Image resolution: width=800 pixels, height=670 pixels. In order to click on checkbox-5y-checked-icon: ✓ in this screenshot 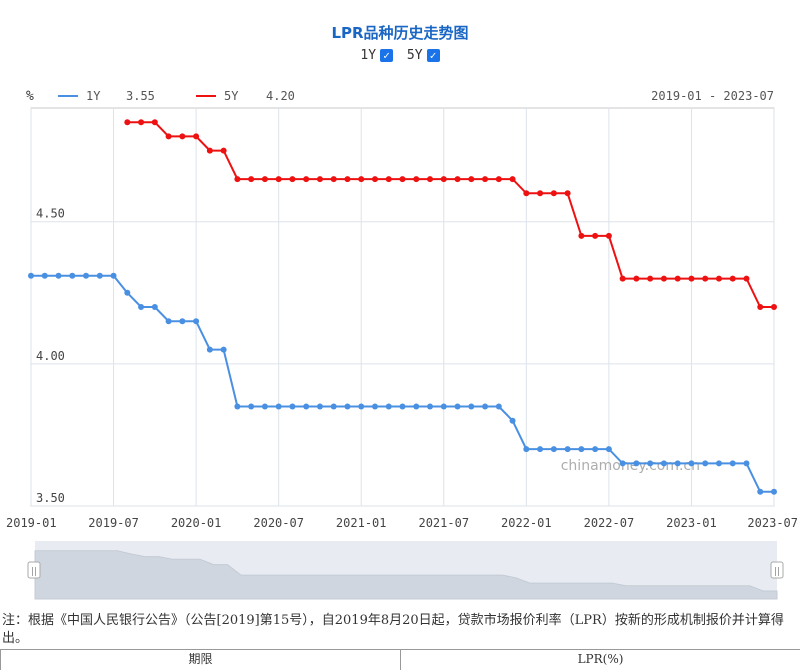, I will do `click(433, 55)`.